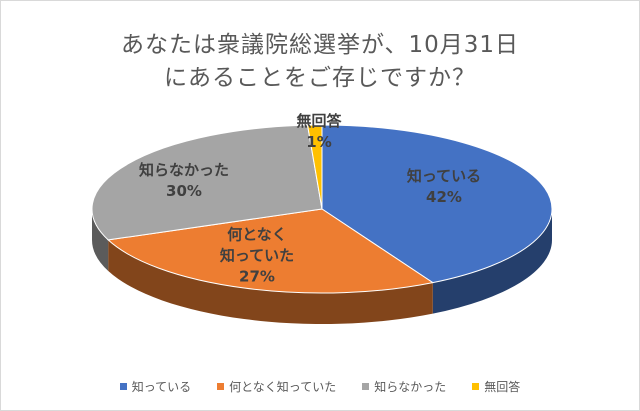  I want to click on legend-swatch-no-answer, so click(476, 386).